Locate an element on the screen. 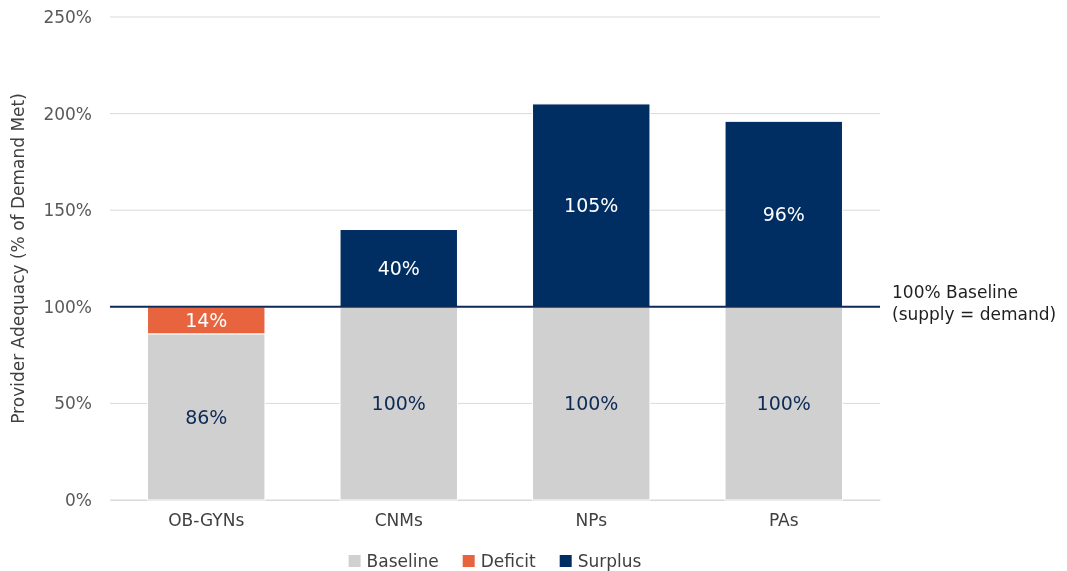  data-label: 105% is located at coordinates (591, 205).